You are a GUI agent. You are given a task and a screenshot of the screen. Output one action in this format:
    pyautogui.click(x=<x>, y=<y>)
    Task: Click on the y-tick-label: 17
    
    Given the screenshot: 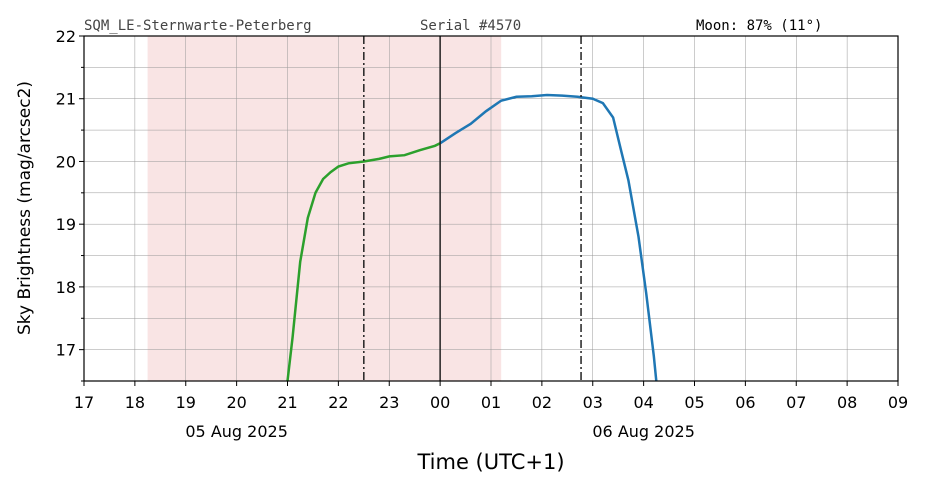 What is the action you would take?
    pyautogui.click(x=66, y=350)
    